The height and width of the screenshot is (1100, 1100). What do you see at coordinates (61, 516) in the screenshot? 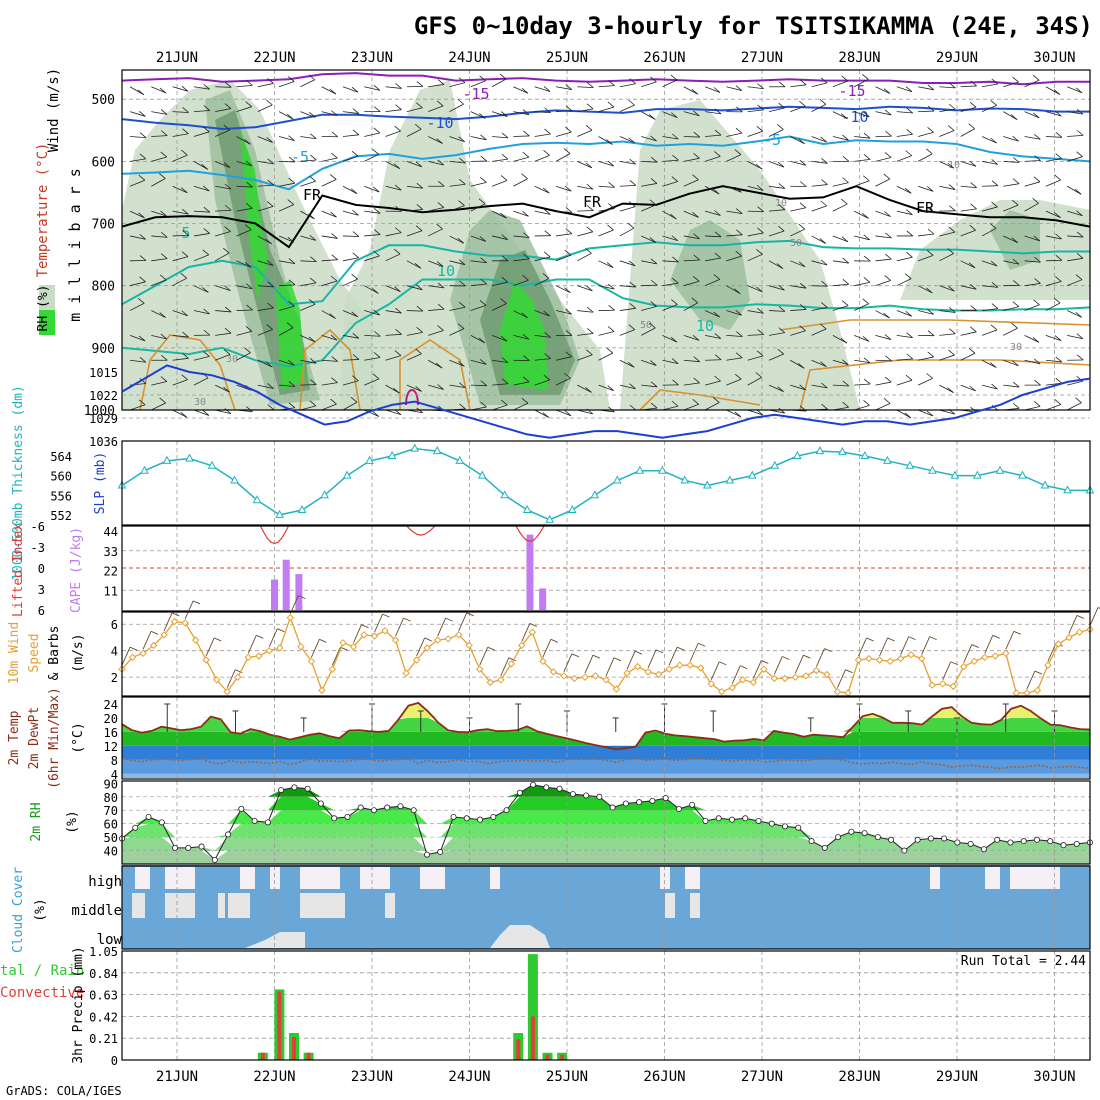
I see `thickness-tick-label: 552` at bounding box center [61, 516].